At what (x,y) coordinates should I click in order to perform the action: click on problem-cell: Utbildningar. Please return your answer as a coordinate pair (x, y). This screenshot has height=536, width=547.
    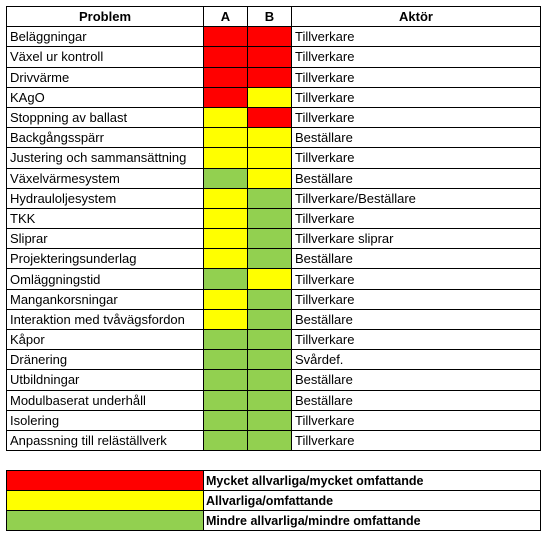
    Looking at the image, I should click on (105, 380).